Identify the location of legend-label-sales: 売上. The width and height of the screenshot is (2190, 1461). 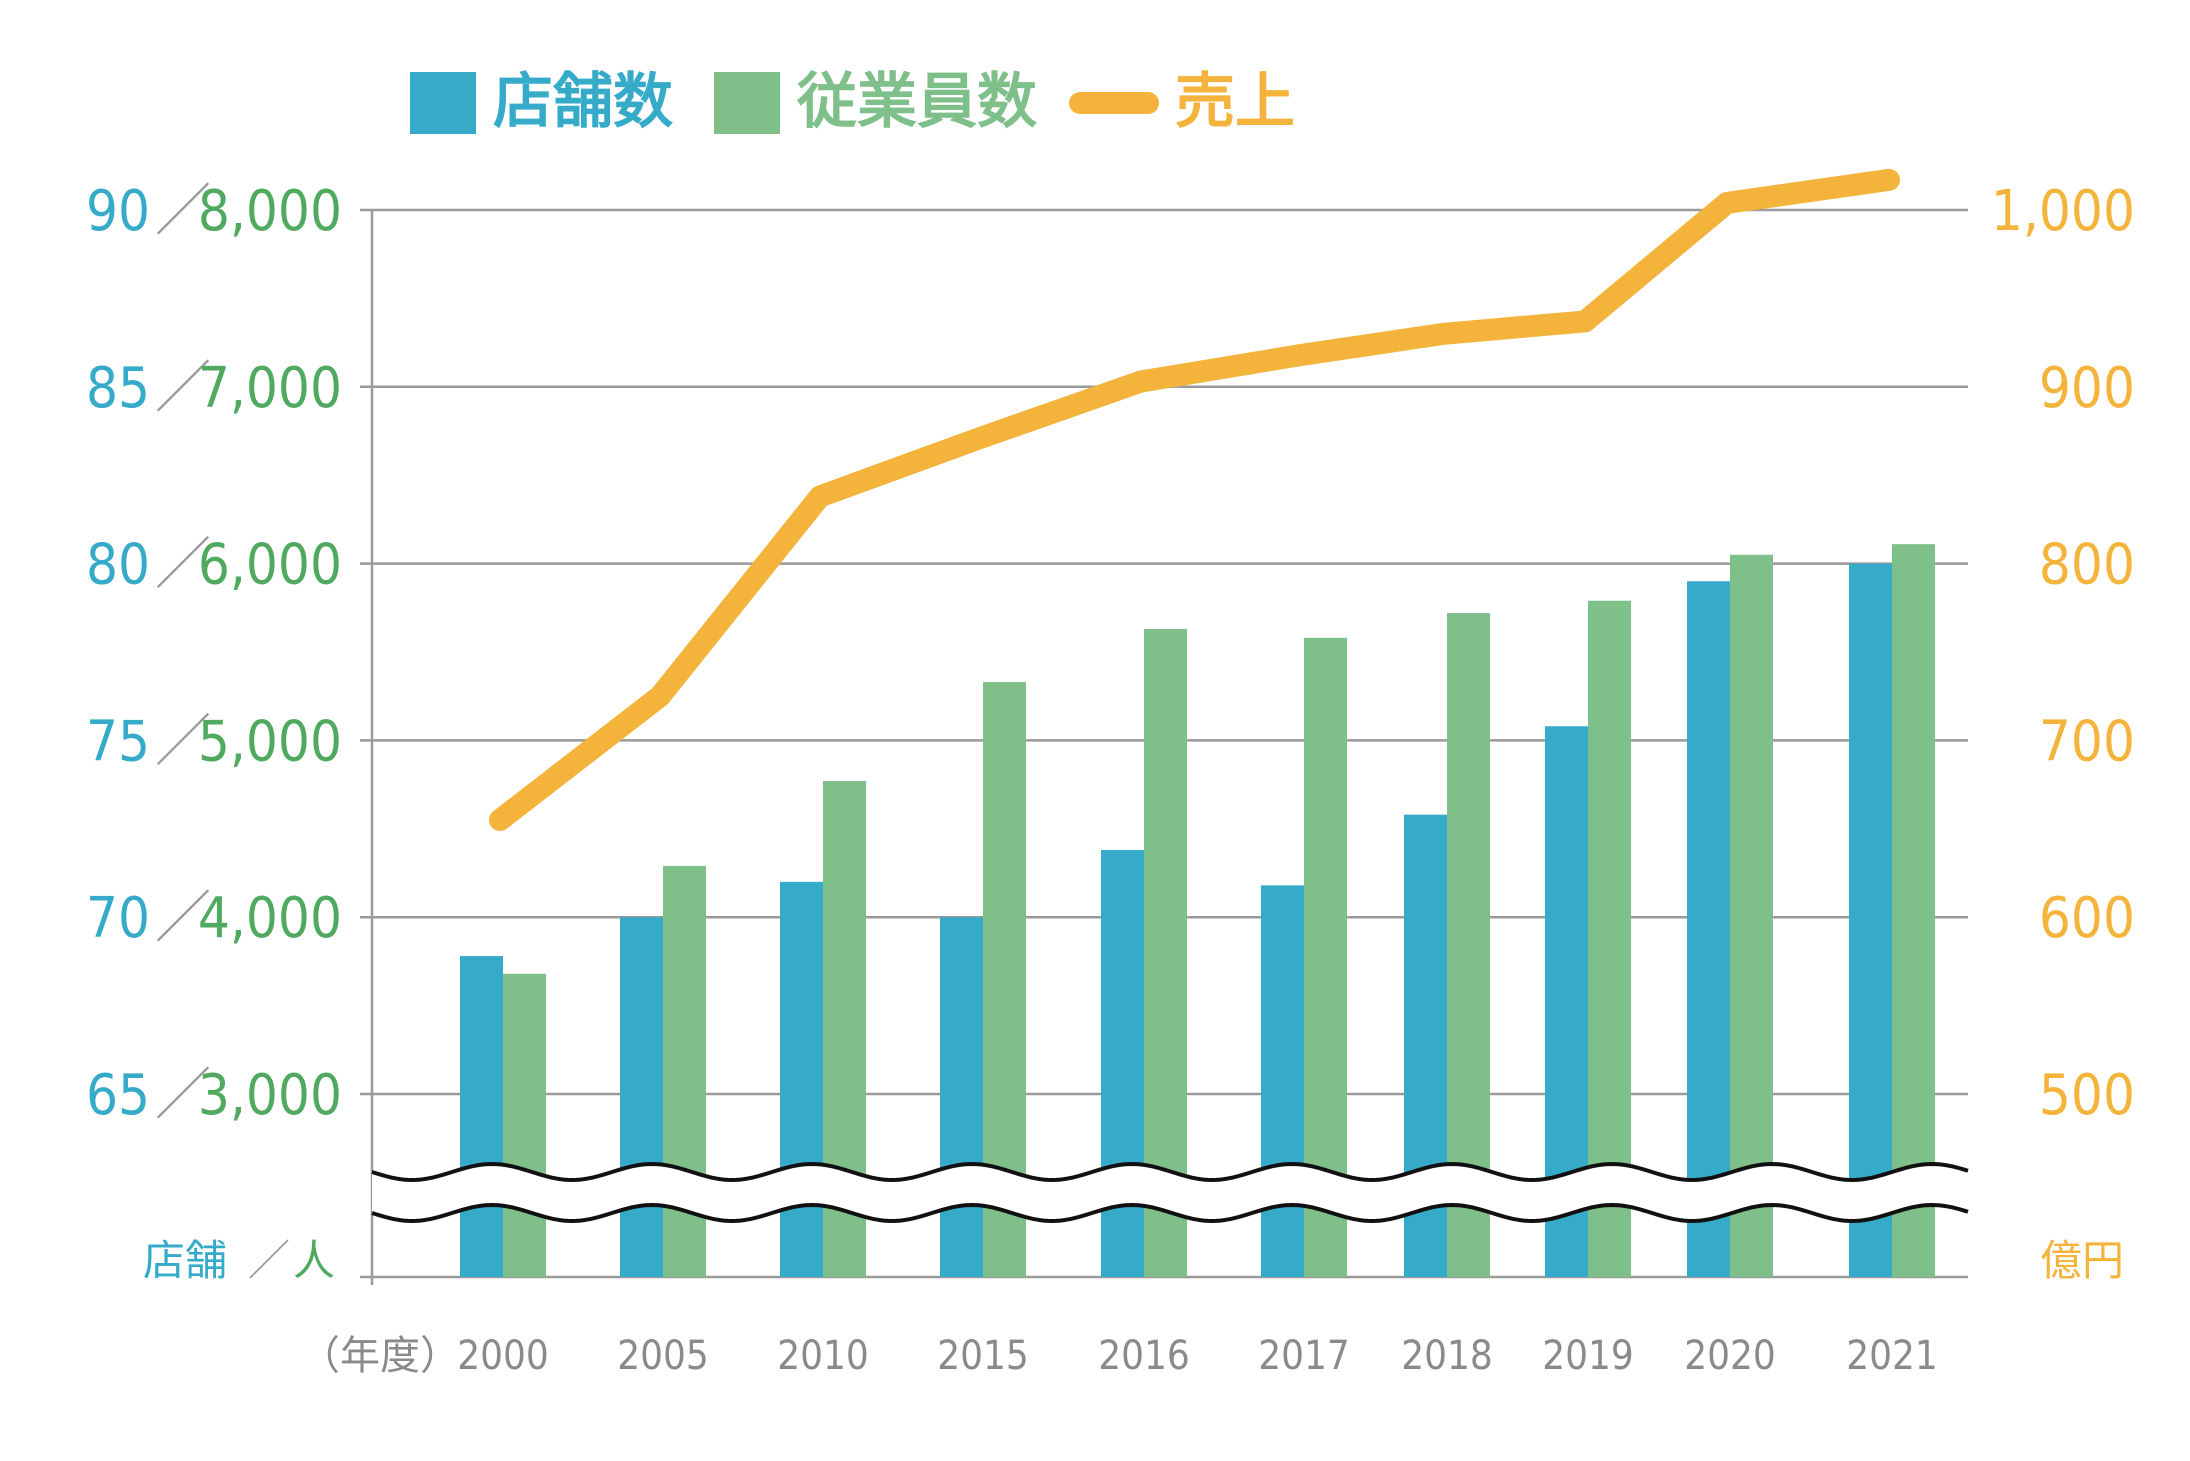
(1235, 102).